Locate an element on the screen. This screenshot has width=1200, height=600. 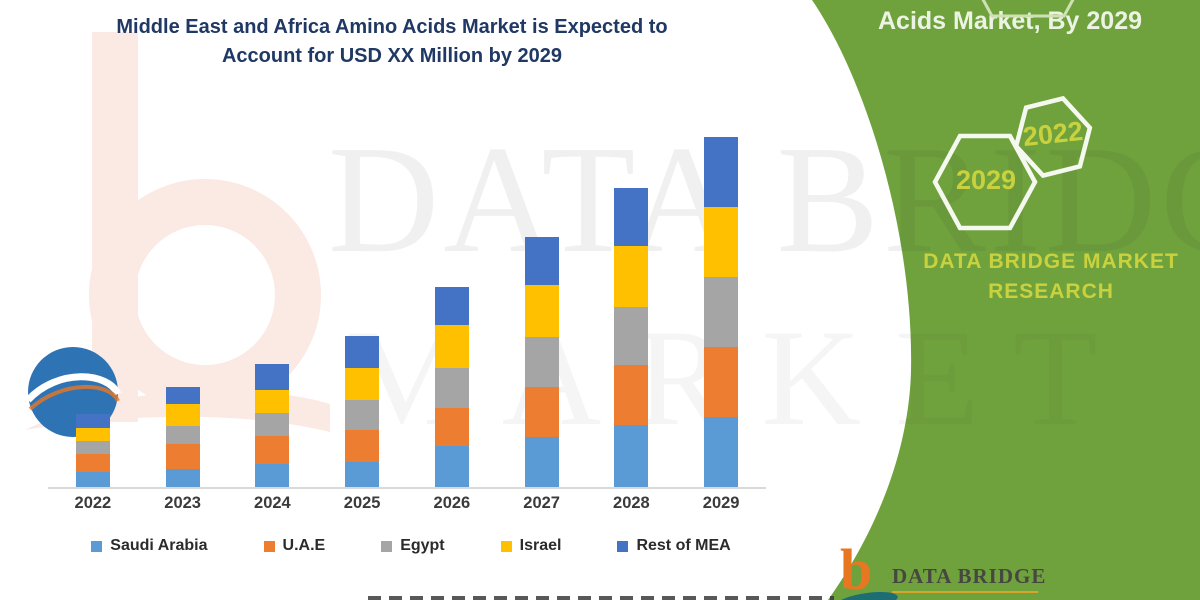
legend-item-israel: Israel is located at coordinates (531, 546).